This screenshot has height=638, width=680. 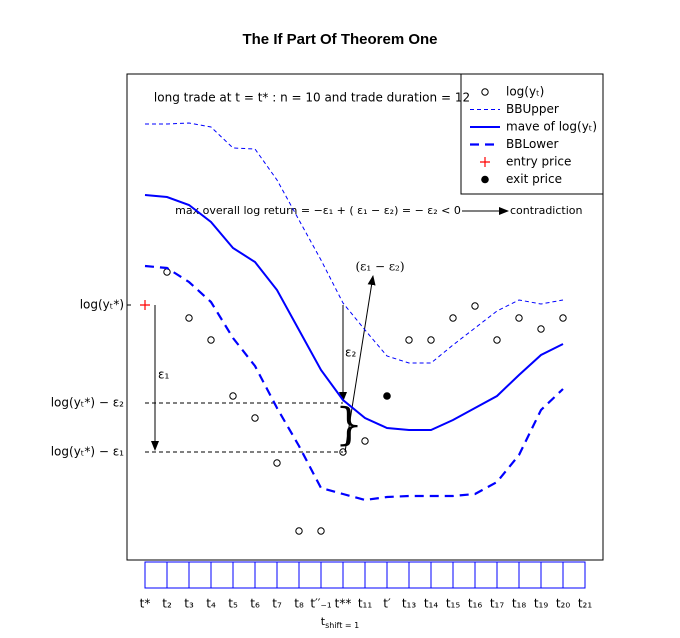 What do you see at coordinates (87, 403) in the screenshot?
I see `y-tick-label: log(yₜ*) − ε₂` at bounding box center [87, 403].